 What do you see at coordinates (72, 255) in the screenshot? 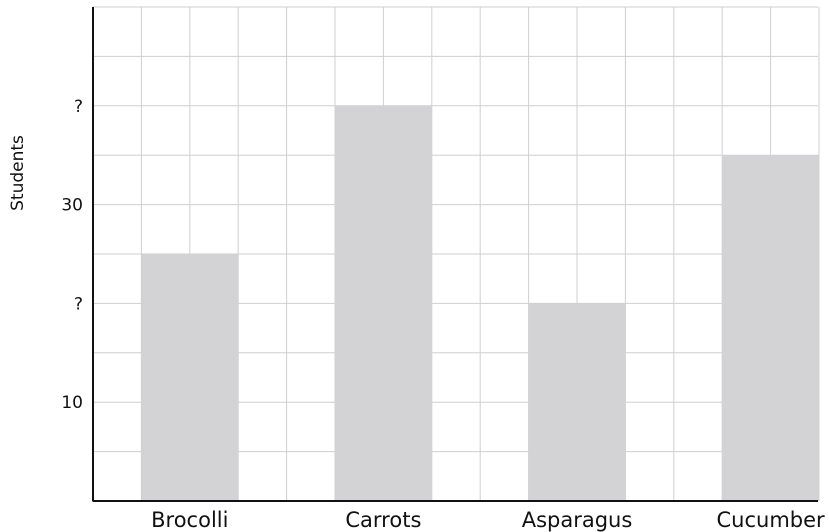
I see `y-tick-labels: 10? 30?` at bounding box center [72, 255].